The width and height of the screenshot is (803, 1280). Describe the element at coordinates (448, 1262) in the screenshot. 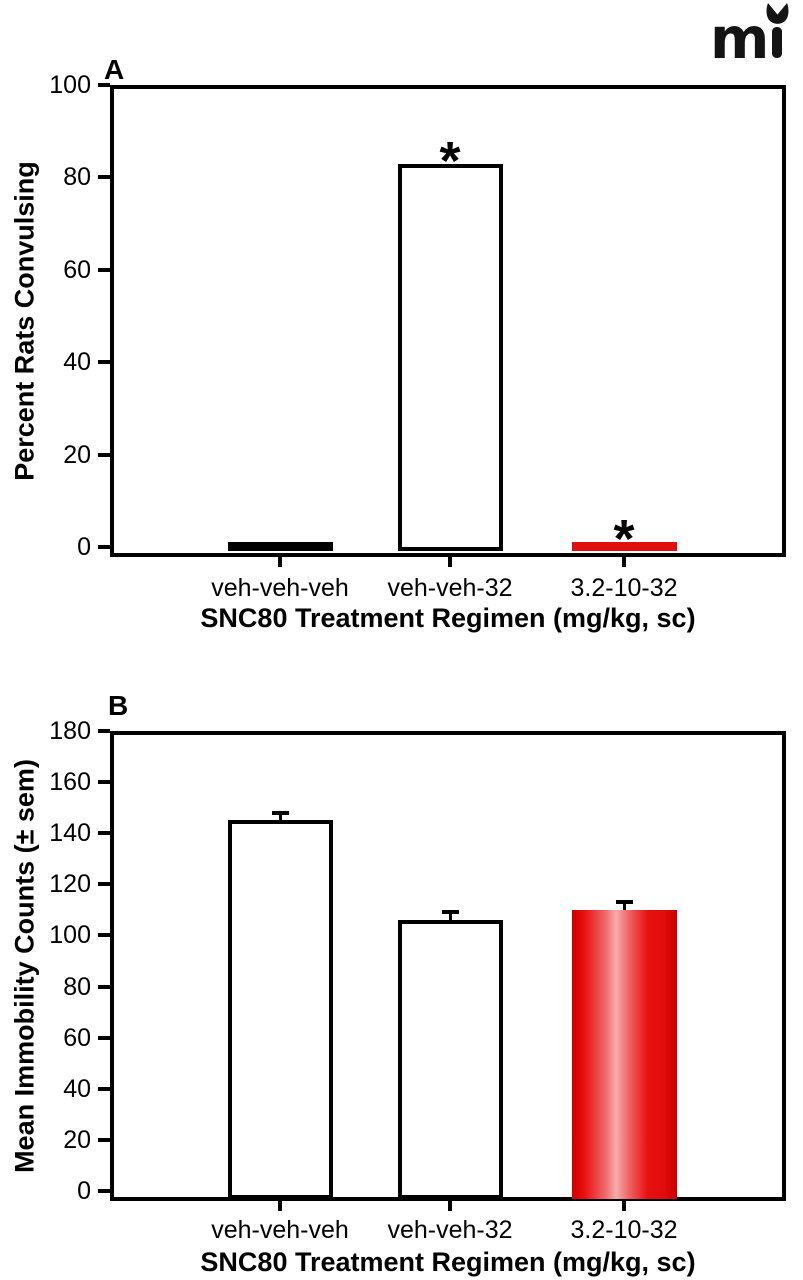

I see `panel-b-x-axis-title: SNC80 Treatment Regimen (mg/kg, sc)` at that location.